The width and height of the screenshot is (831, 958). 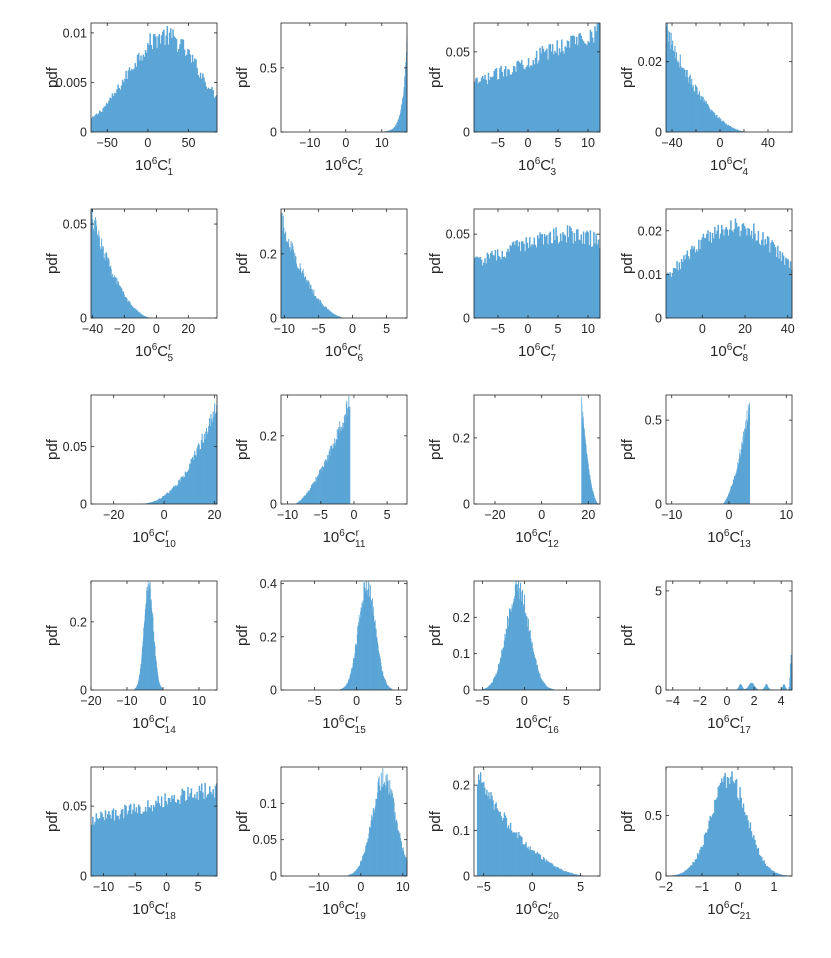 I want to click on x-tick-label: 10, so click(x=382, y=143).